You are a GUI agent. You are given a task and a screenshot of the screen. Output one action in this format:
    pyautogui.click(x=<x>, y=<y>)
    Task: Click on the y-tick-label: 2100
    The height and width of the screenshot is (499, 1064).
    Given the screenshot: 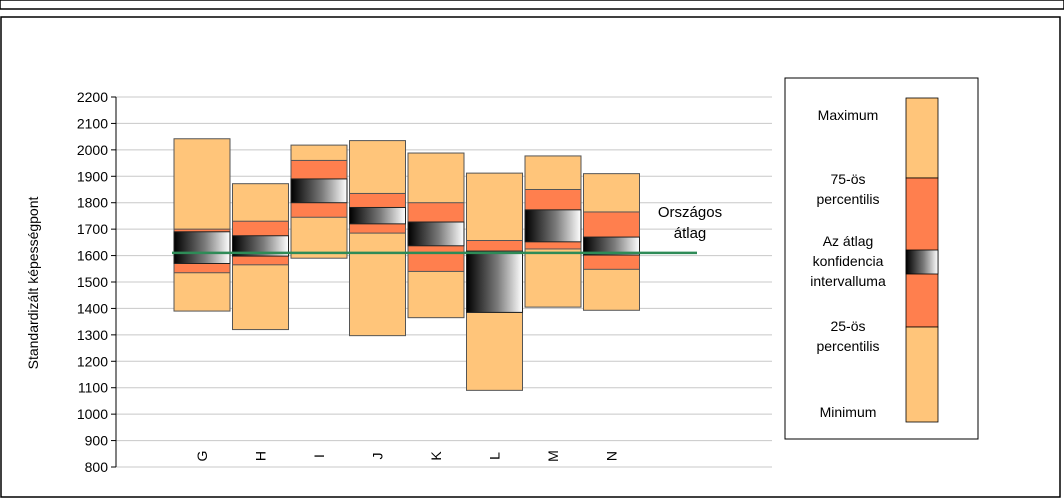 What is the action you would take?
    pyautogui.click(x=92, y=123)
    